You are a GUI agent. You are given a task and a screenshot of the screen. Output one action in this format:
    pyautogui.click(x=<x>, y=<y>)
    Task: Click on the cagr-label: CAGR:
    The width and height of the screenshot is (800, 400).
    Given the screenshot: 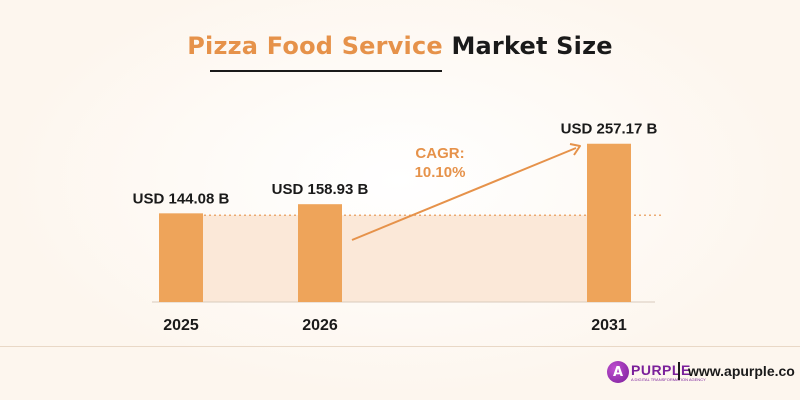 What is the action you would take?
    pyautogui.click(x=439, y=153)
    